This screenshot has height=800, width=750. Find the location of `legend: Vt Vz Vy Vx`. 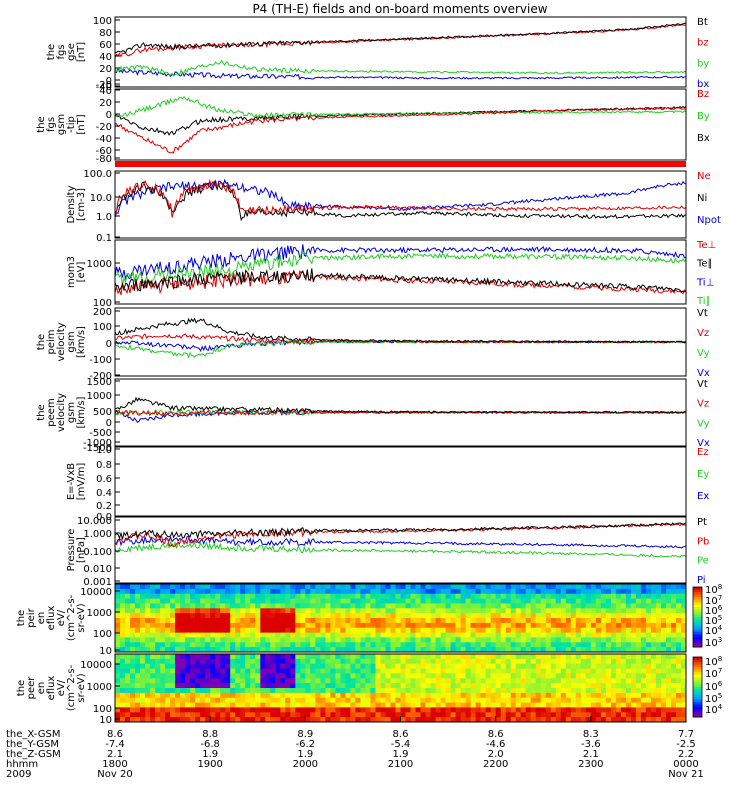

legend: Vt Vz Vy Vx is located at coordinates (703, 343).